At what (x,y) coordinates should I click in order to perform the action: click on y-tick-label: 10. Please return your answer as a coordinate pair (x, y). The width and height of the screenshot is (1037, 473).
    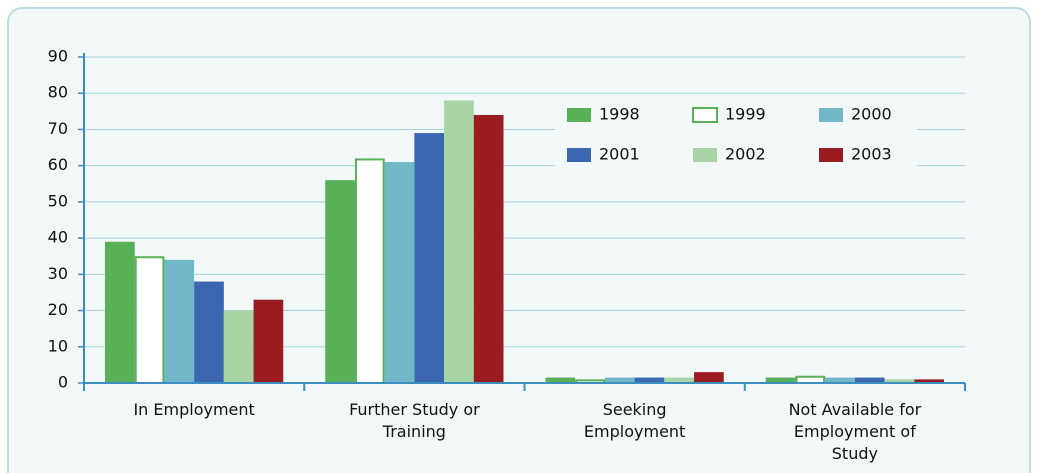
    Looking at the image, I should click on (58, 345).